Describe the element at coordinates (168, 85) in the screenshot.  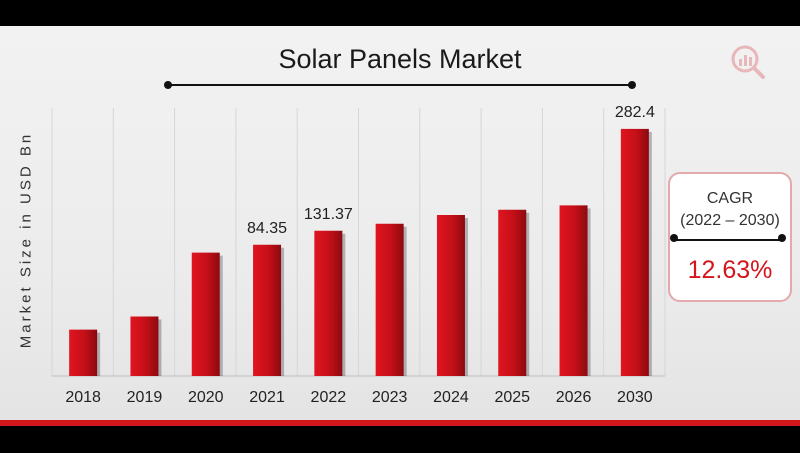
I see `title-underline-left-dot` at that location.